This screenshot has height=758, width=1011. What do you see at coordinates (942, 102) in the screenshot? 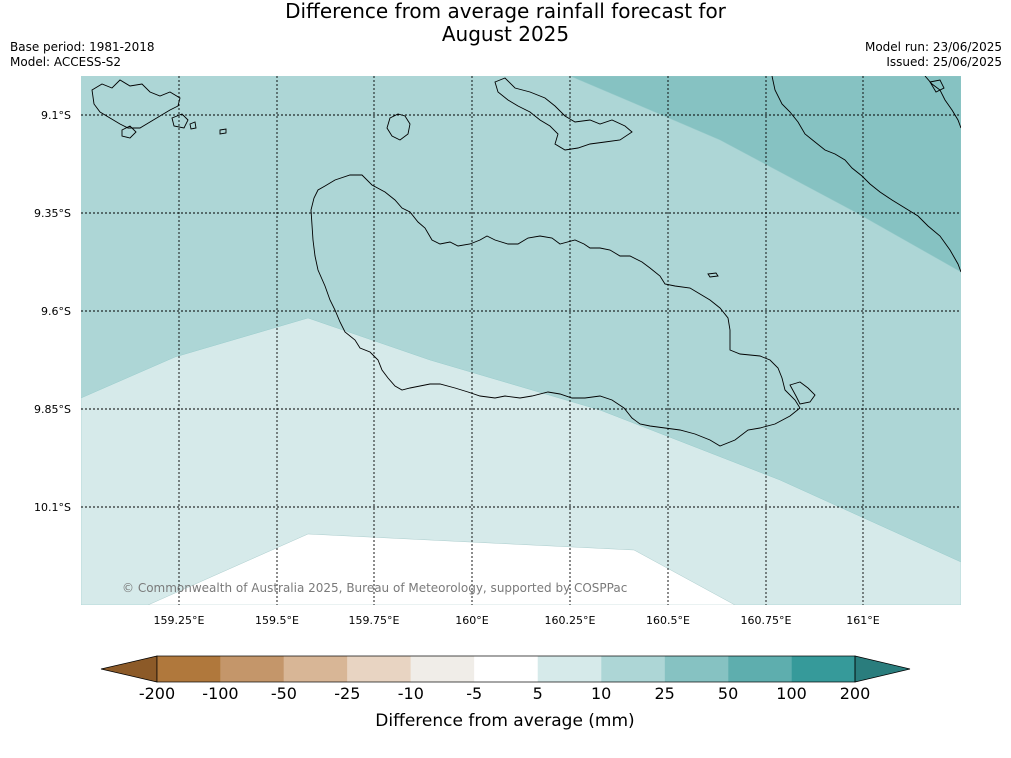
I see `malaita-north` at bounding box center [942, 102].